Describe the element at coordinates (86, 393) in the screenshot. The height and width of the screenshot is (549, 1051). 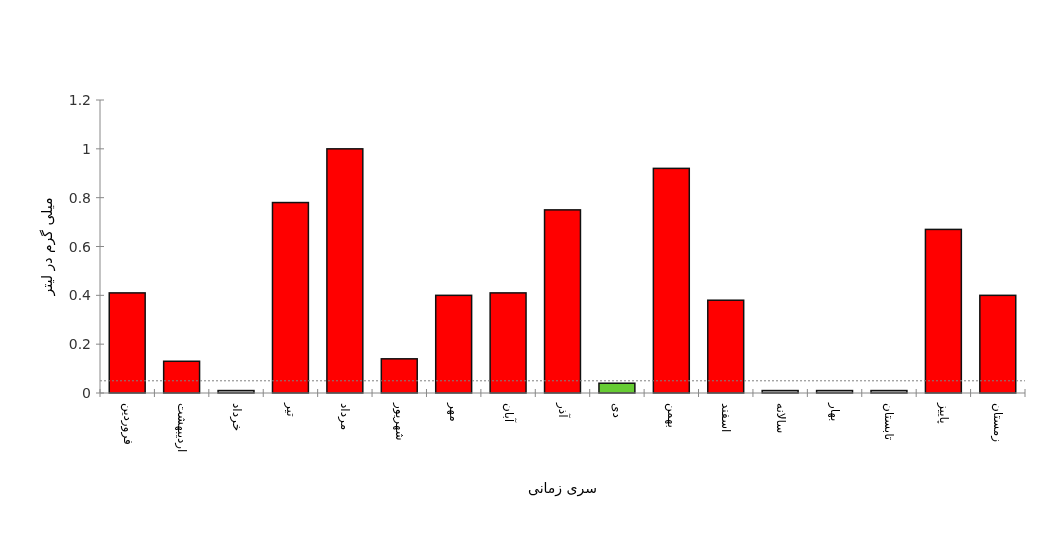
I see `y-tick-label: 0` at that location.